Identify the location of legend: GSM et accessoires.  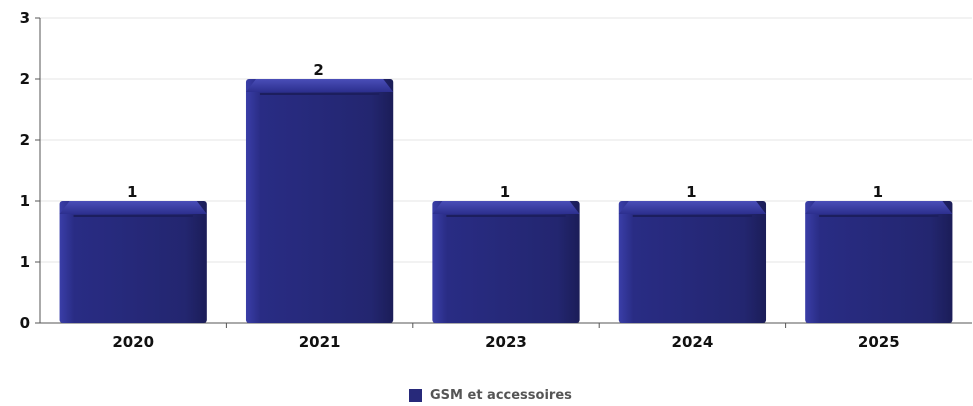
(490, 395).